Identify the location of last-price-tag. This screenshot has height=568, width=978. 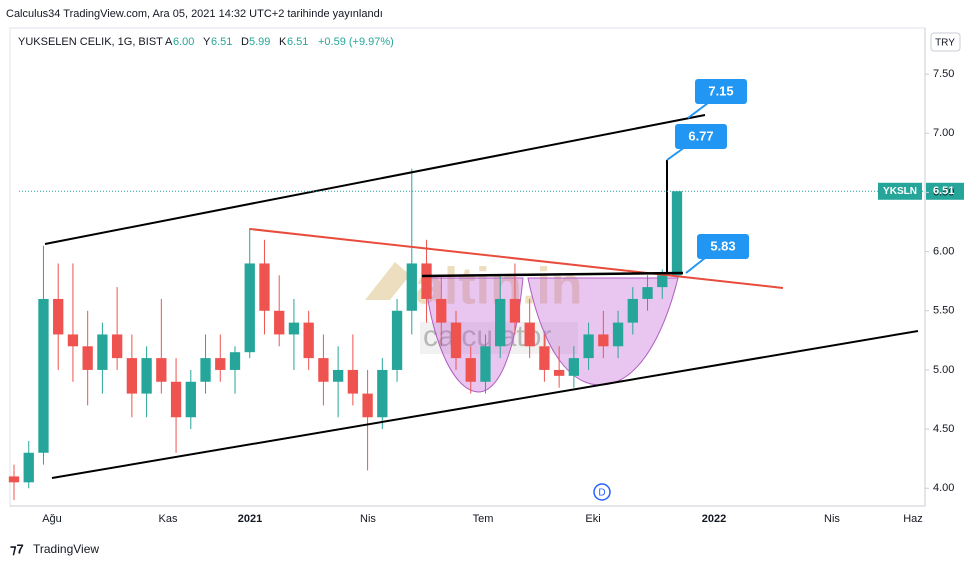
(945, 191).